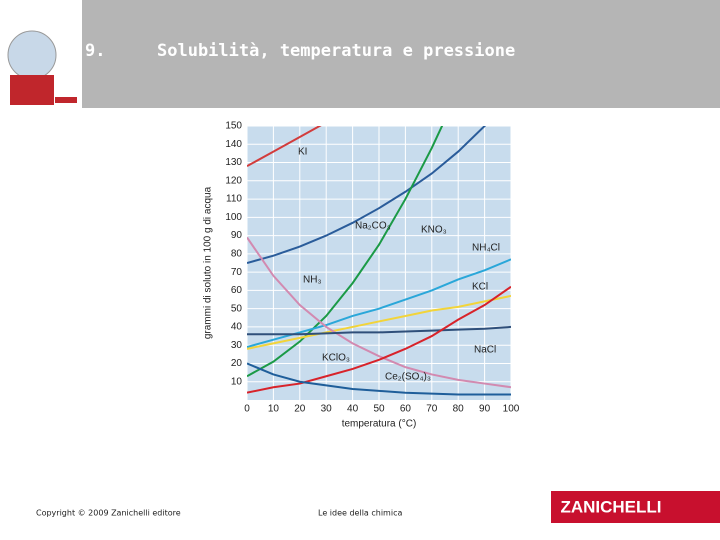 This screenshot has width=720, height=540. What do you see at coordinates (434, 230) in the screenshot?
I see `series-label: KNO₃` at bounding box center [434, 230].